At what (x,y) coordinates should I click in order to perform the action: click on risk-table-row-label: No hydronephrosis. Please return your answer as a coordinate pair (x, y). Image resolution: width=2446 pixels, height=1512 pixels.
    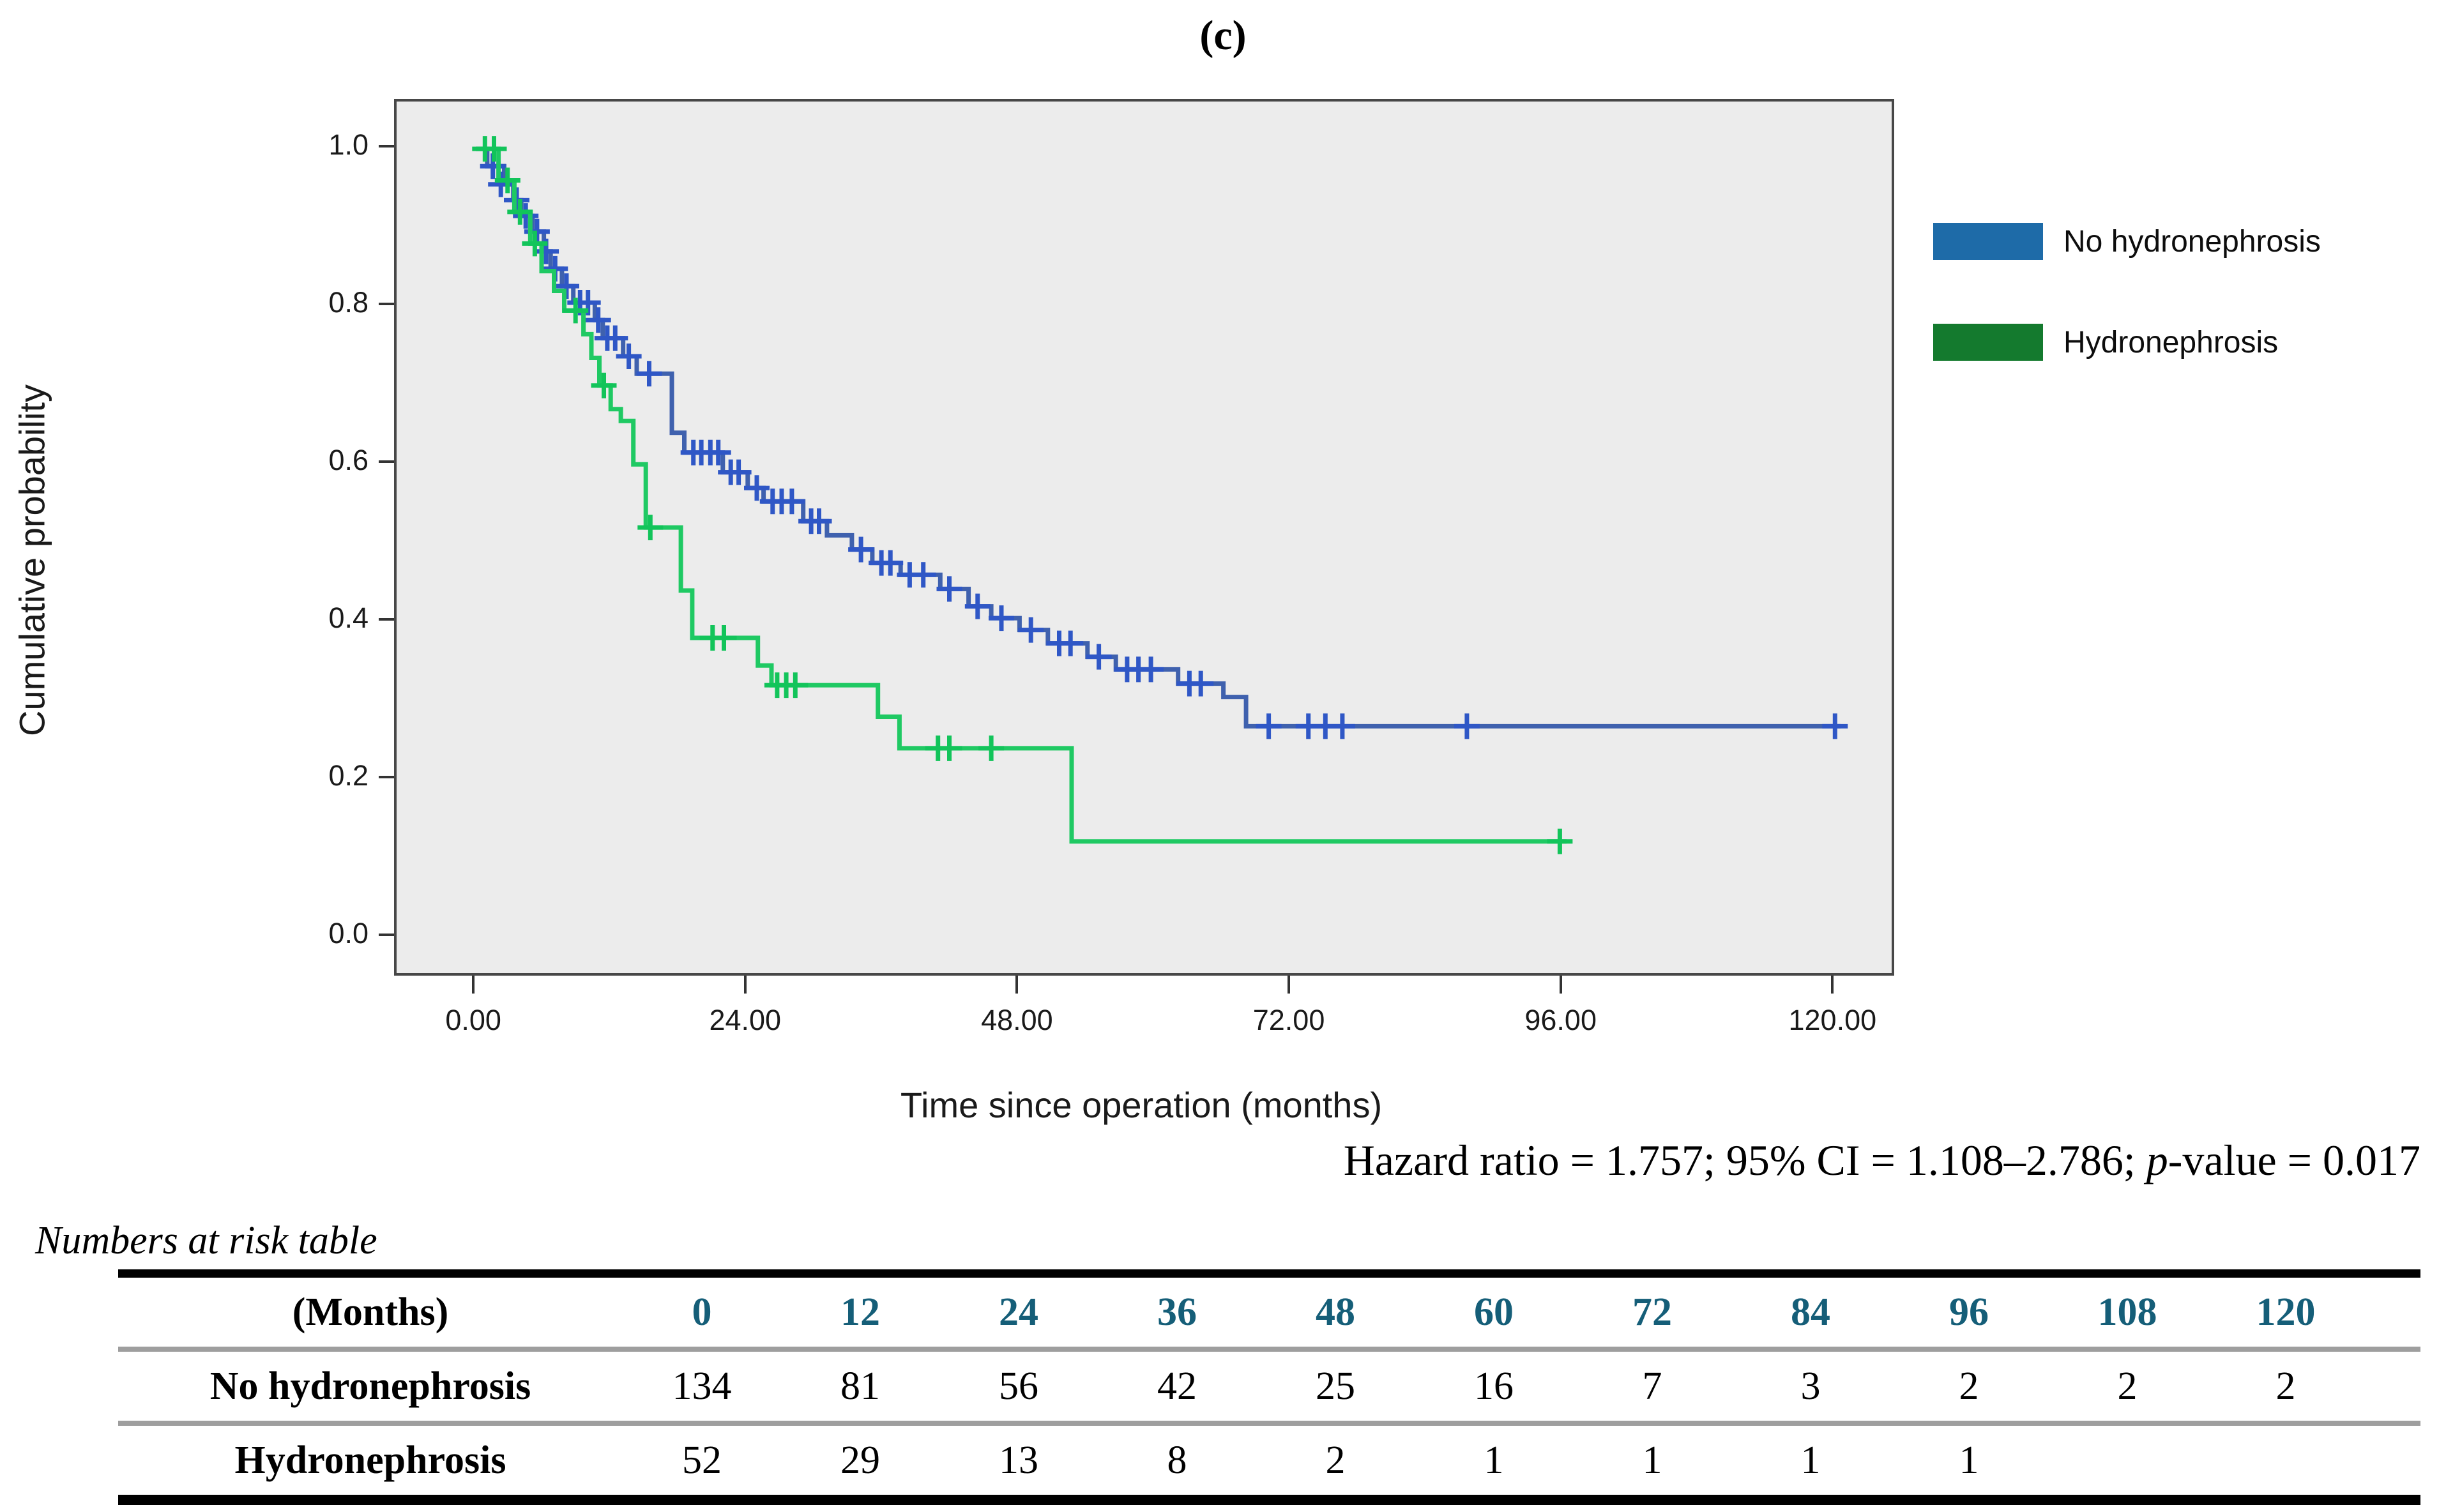
    Looking at the image, I should click on (370, 1386).